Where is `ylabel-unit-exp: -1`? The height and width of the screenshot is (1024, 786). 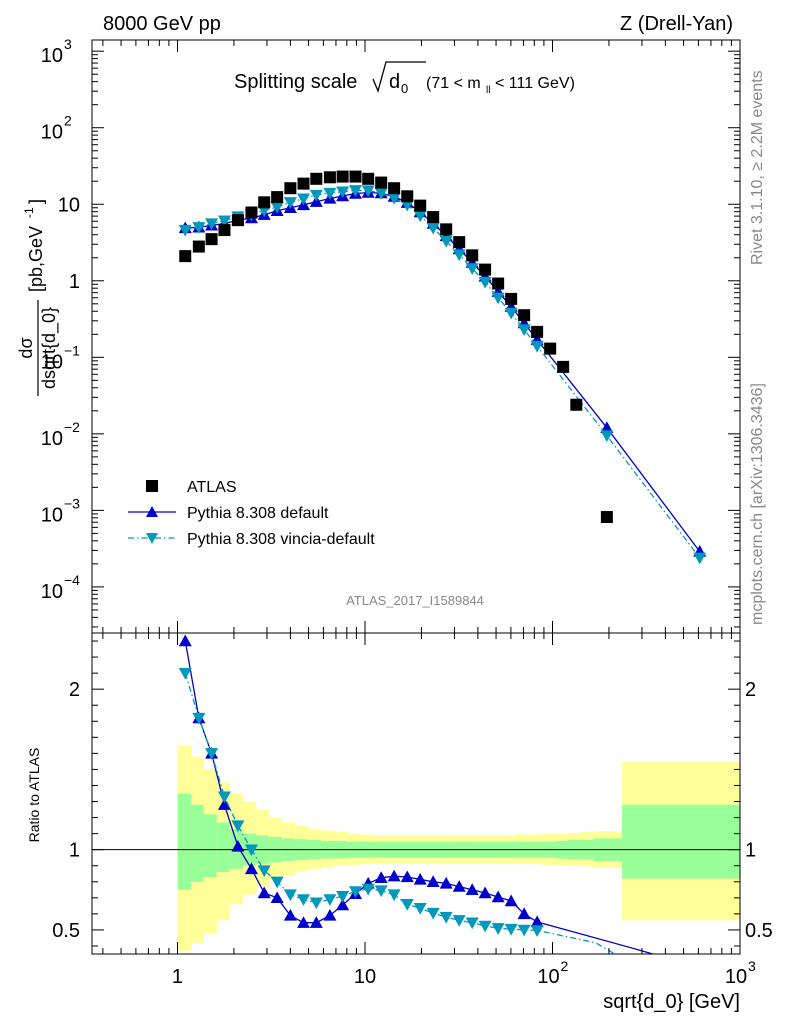 ylabel-unit-exp: -1 is located at coordinates (29, 212).